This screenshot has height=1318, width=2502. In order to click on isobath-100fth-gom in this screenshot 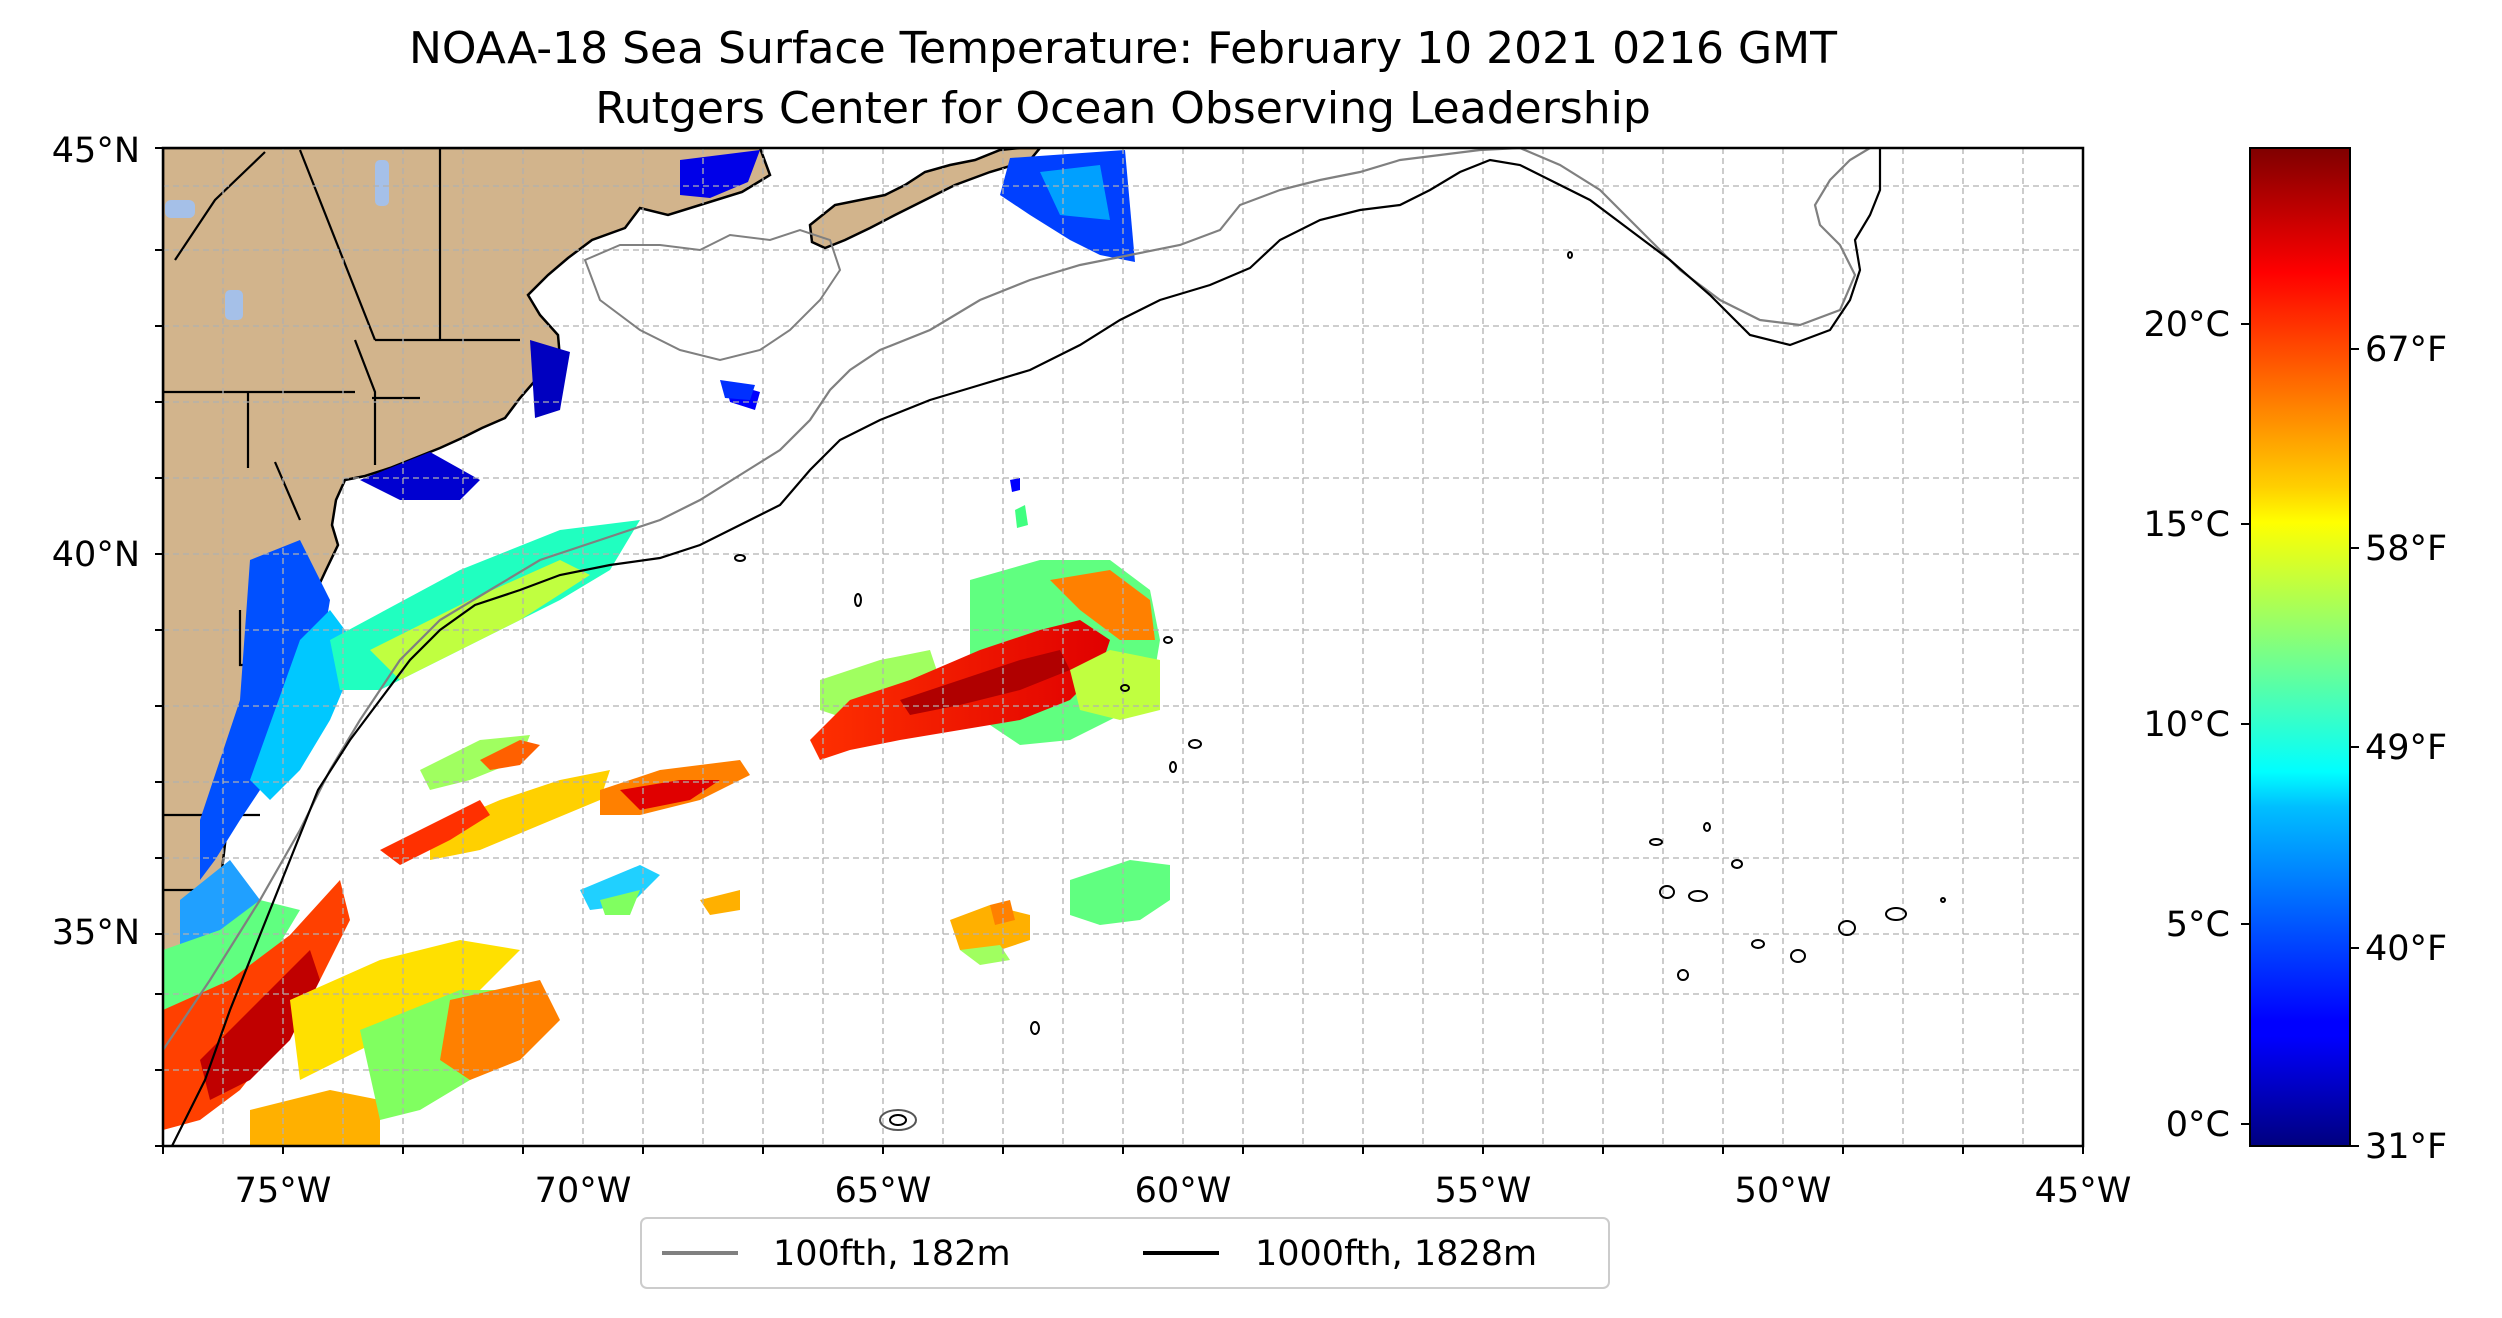, I will do `click(712, 295)`.